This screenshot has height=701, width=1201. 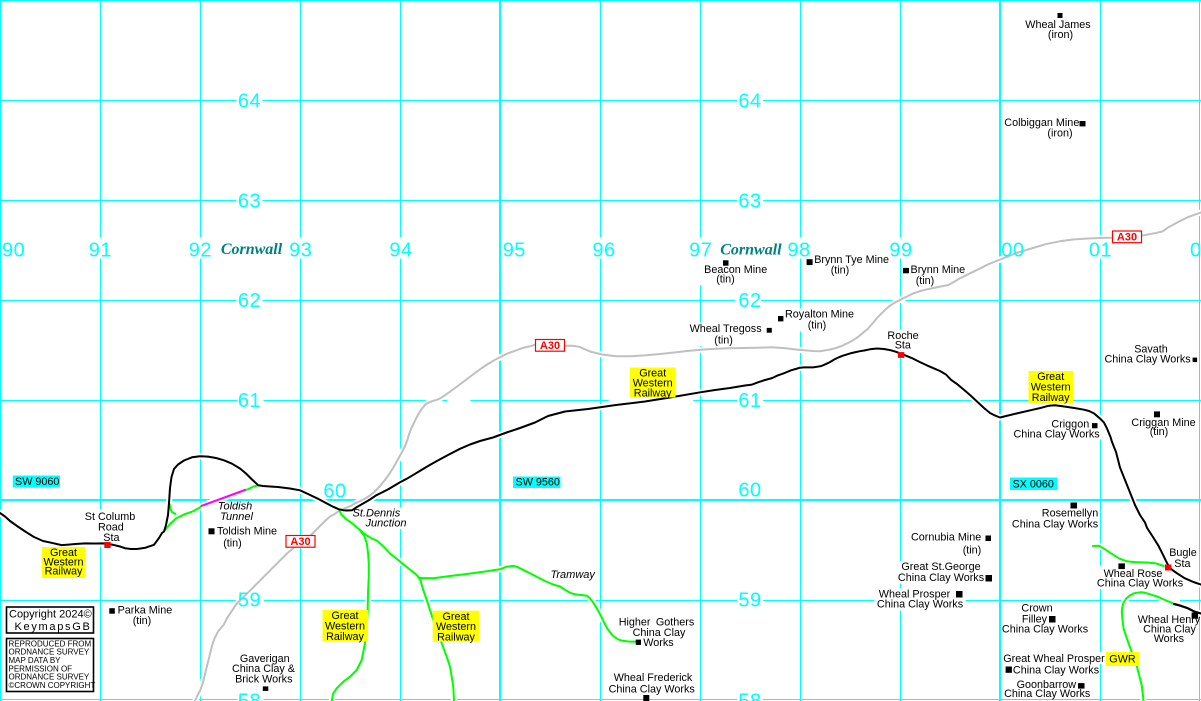 I want to click on svg-text: Great Wheal Prosper, so click(x=1054, y=659).